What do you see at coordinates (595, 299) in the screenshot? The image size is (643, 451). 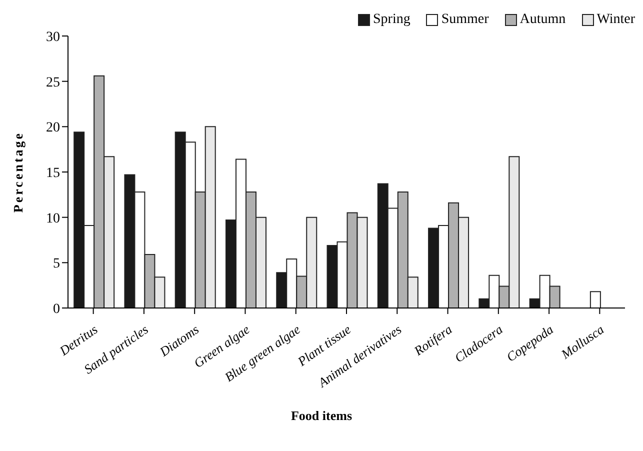 I see `bar` at bounding box center [595, 299].